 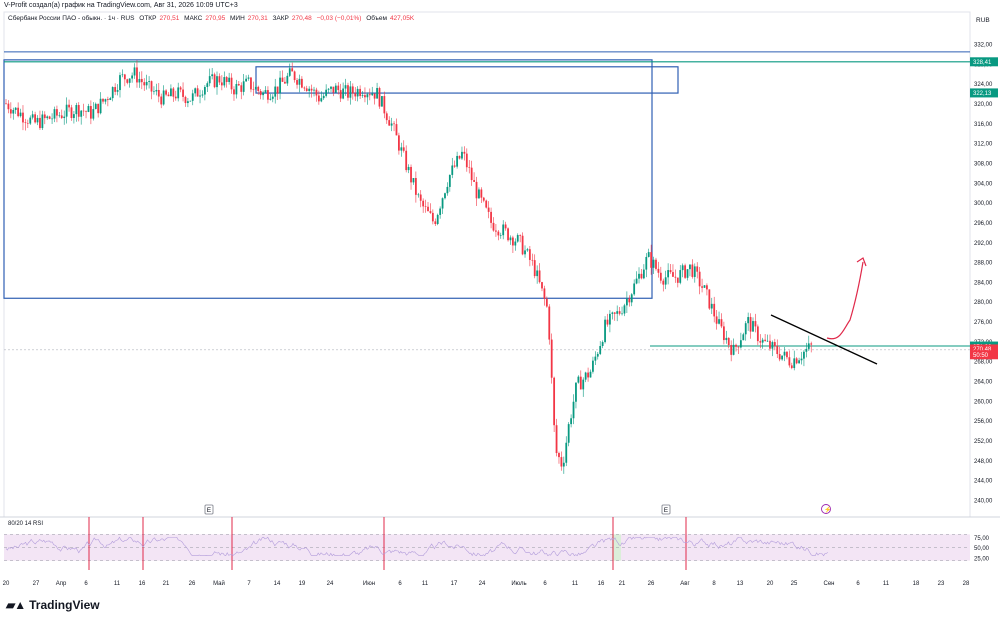 I want to click on time-axis-label: 11, so click(x=886, y=584).